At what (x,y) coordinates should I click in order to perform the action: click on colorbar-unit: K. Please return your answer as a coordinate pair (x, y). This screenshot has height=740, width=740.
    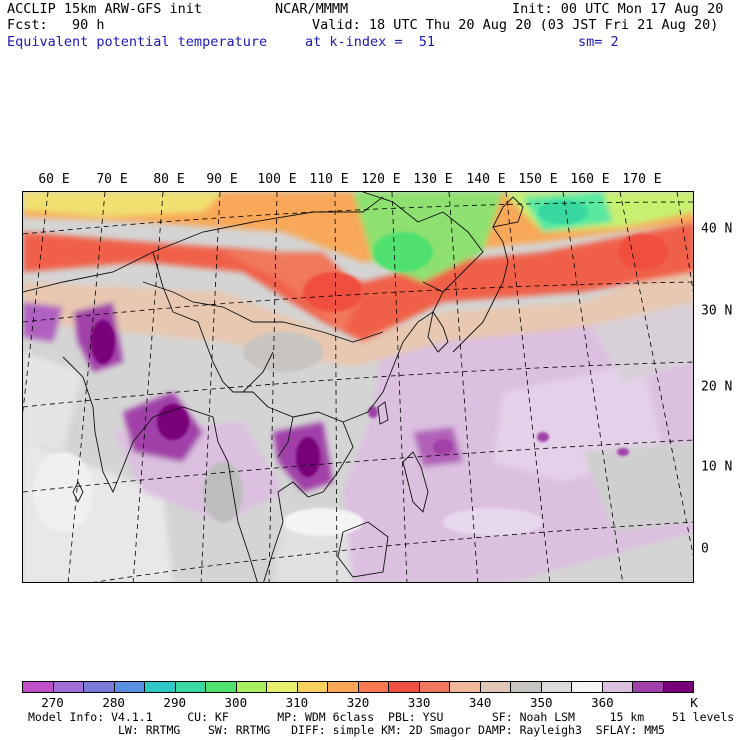
    Looking at the image, I should click on (694, 702).